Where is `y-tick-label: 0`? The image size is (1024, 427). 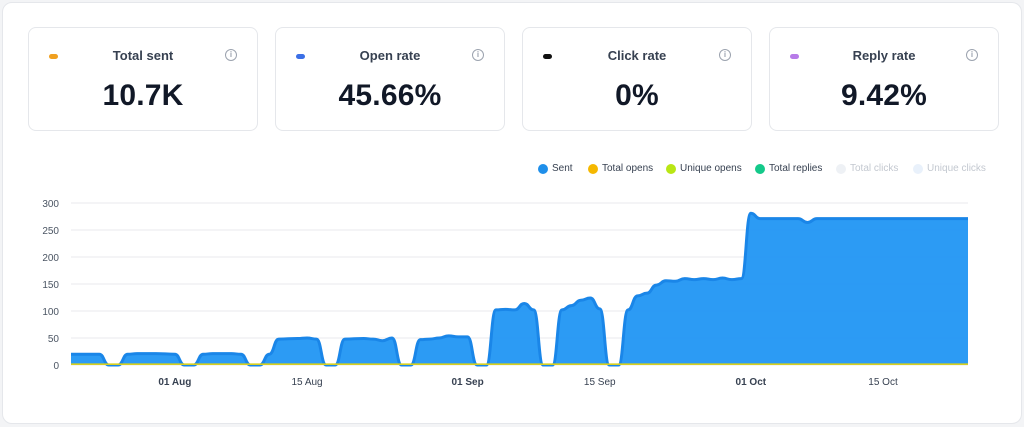
y-tick-label: 0 is located at coordinates (56, 366).